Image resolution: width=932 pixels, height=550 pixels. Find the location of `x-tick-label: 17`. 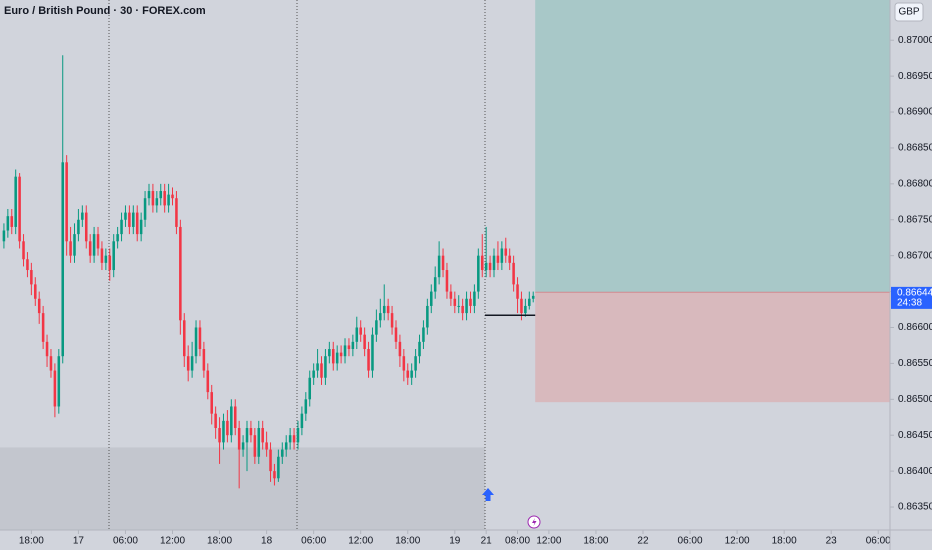

x-tick-label: 17 is located at coordinates (79, 541).